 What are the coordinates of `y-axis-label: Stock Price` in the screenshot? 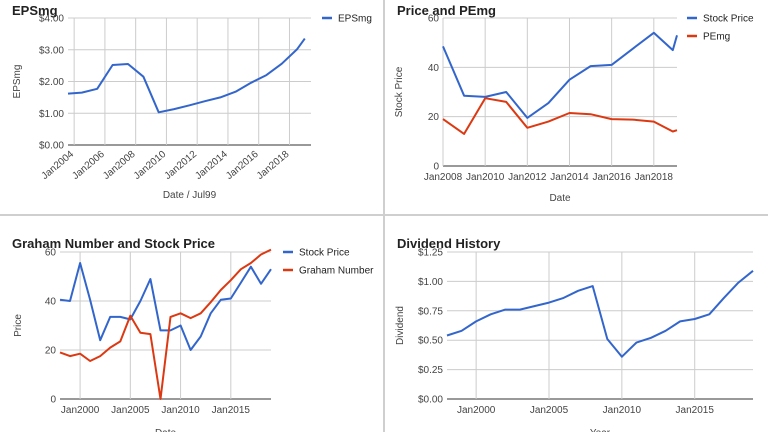 It's located at (399, 91).